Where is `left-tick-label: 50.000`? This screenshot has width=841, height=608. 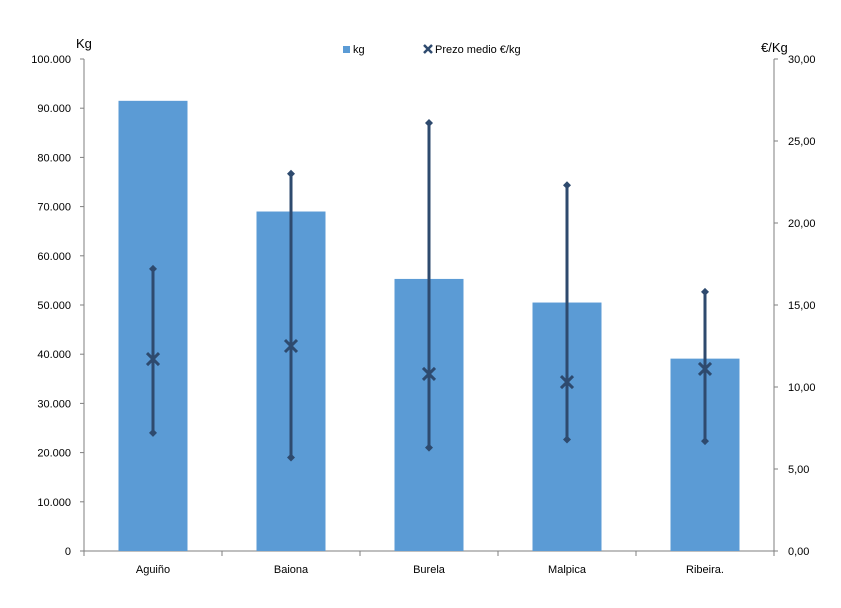
left-tick-label: 50.000 is located at coordinates (54, 306).